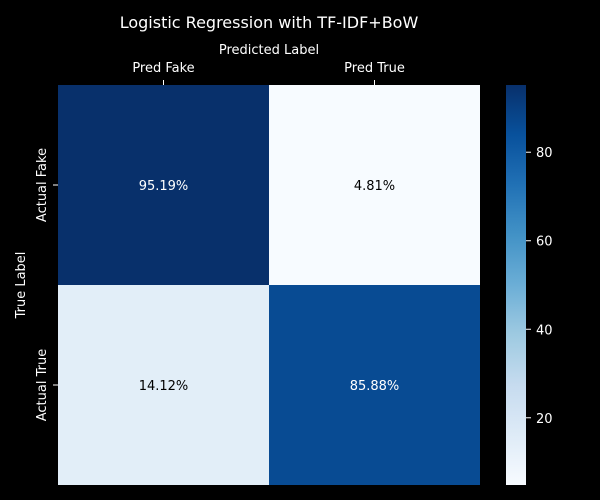  Describe the element at coordinates (516, 285) in the screenshot. I see `colorbar` at that location.